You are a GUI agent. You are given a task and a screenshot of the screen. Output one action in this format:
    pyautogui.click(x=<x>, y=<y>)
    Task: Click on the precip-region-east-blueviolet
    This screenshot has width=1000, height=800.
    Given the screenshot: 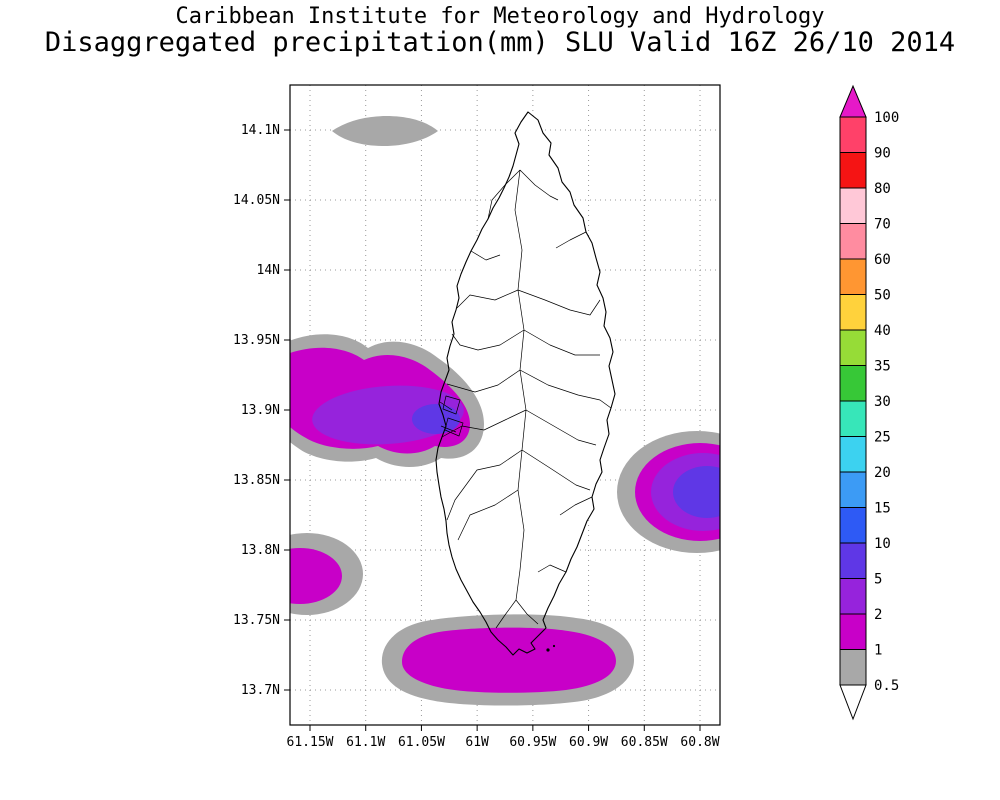 What is the action you would take?
    pyautogui.click(x=696, y=492)
    